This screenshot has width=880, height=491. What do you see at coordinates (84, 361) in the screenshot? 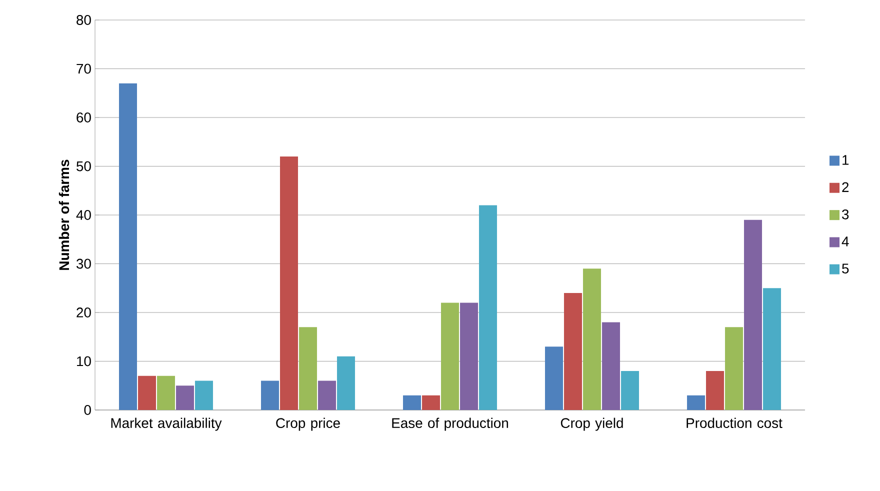
I see `y-tick-label: 10` at bounding box center [84, 361].